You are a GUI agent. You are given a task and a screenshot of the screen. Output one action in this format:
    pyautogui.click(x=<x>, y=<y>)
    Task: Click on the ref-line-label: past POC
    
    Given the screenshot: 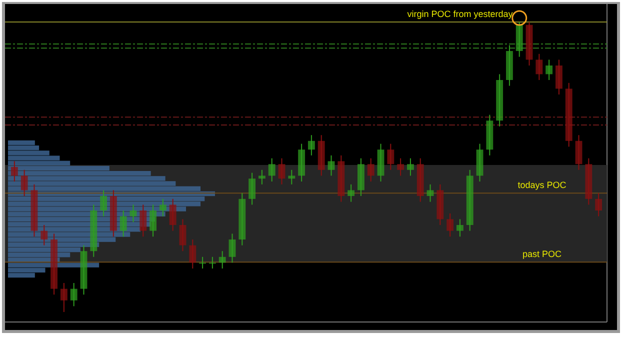 What is the action you would take?
    pyautogui.click(x=542, y=254)
    